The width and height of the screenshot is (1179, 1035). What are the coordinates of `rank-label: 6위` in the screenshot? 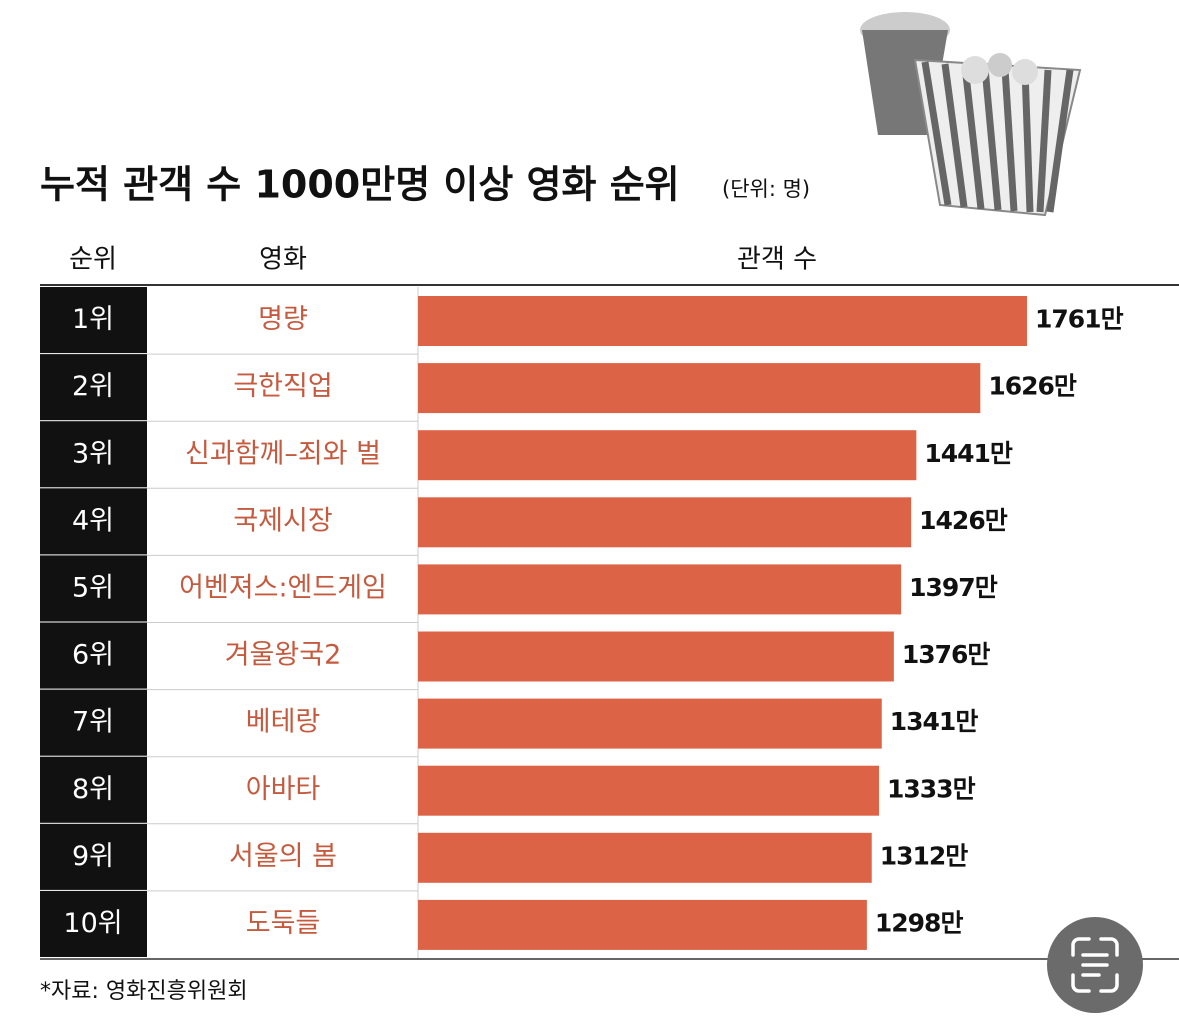 It's located at (93, 655).